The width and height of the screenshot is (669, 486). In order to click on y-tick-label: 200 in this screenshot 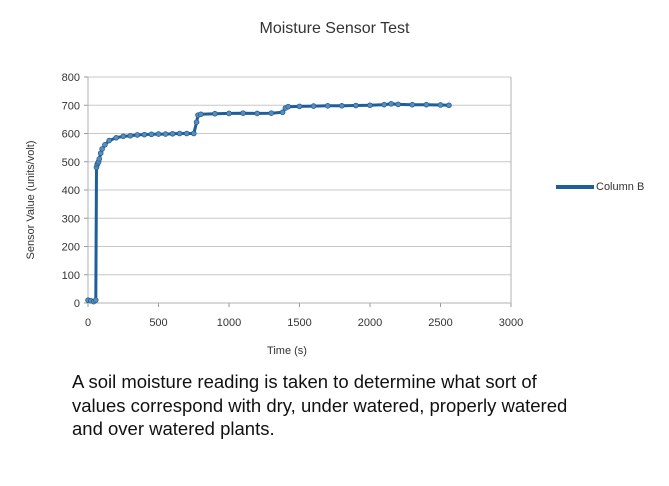, I will do `click(71, 248)`.